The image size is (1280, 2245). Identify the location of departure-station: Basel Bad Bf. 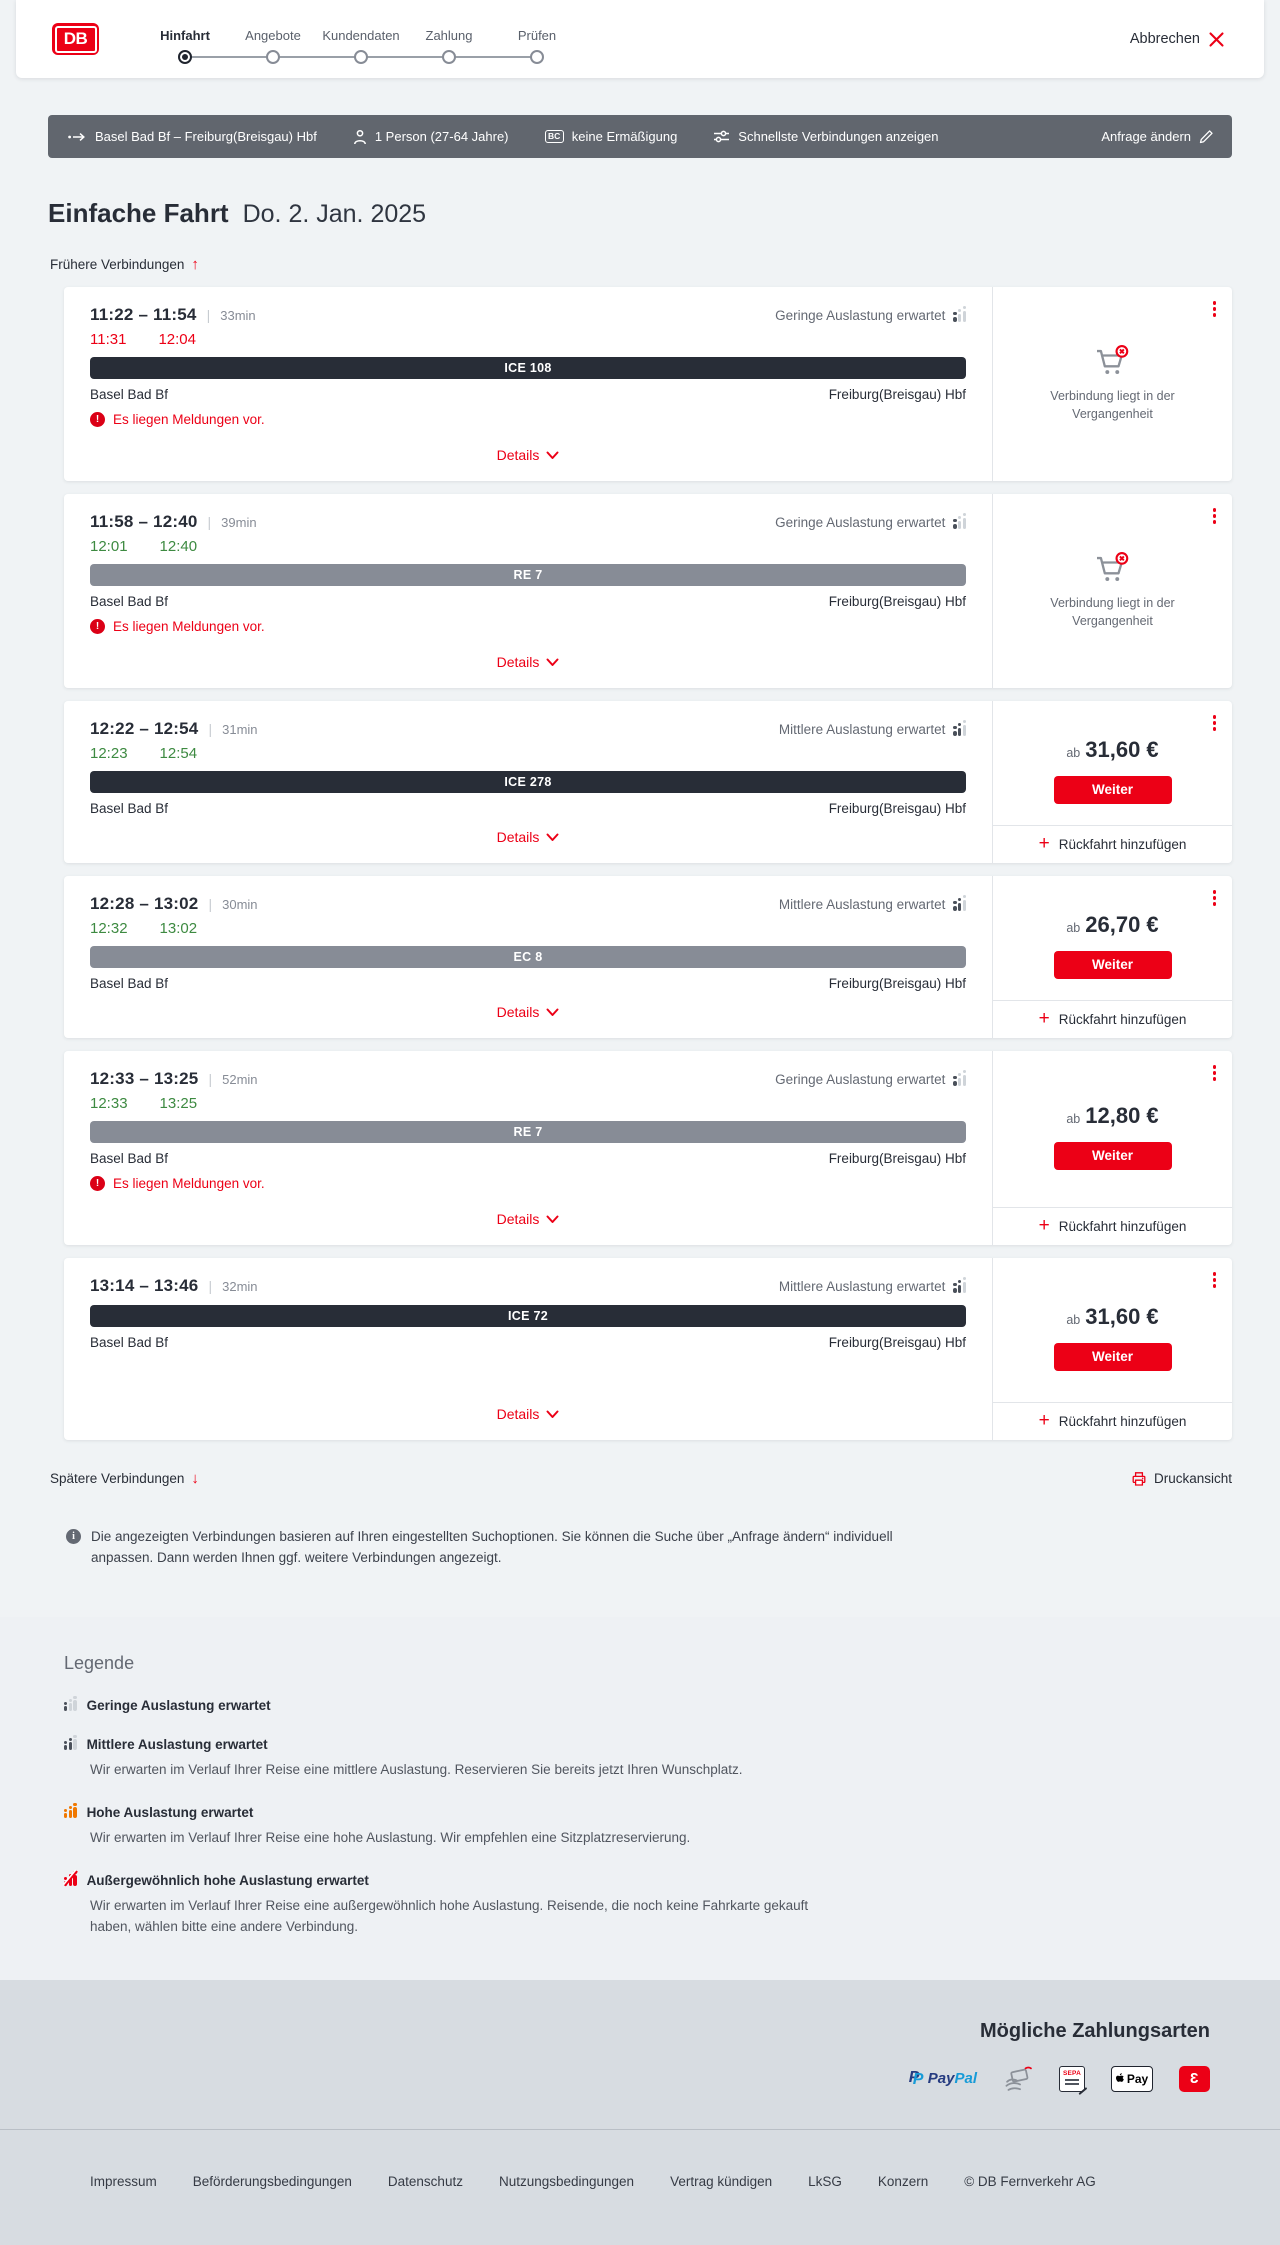
(129, 394).